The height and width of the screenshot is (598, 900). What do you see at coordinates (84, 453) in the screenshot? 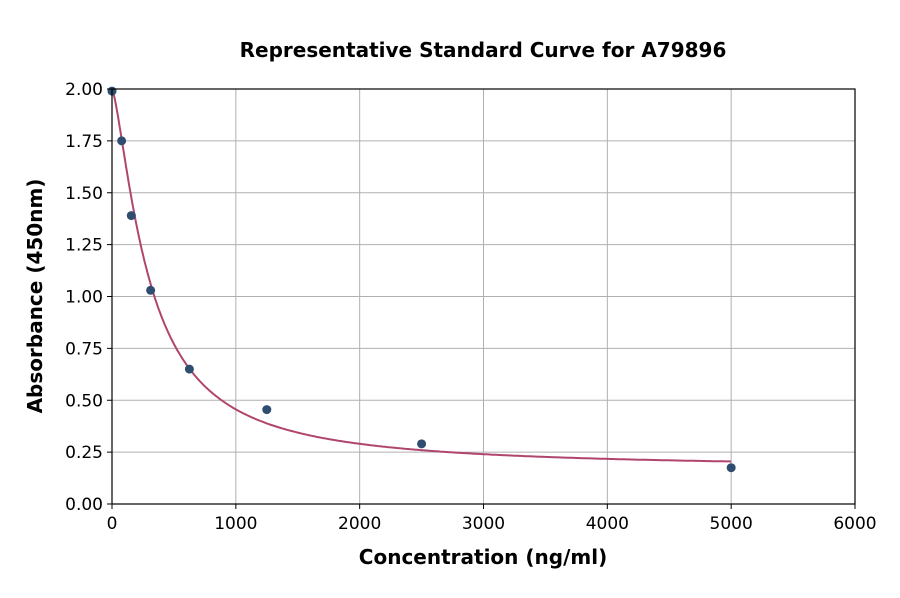
I see `y-tick-label: 0.25` at bounding box center [84, 453].